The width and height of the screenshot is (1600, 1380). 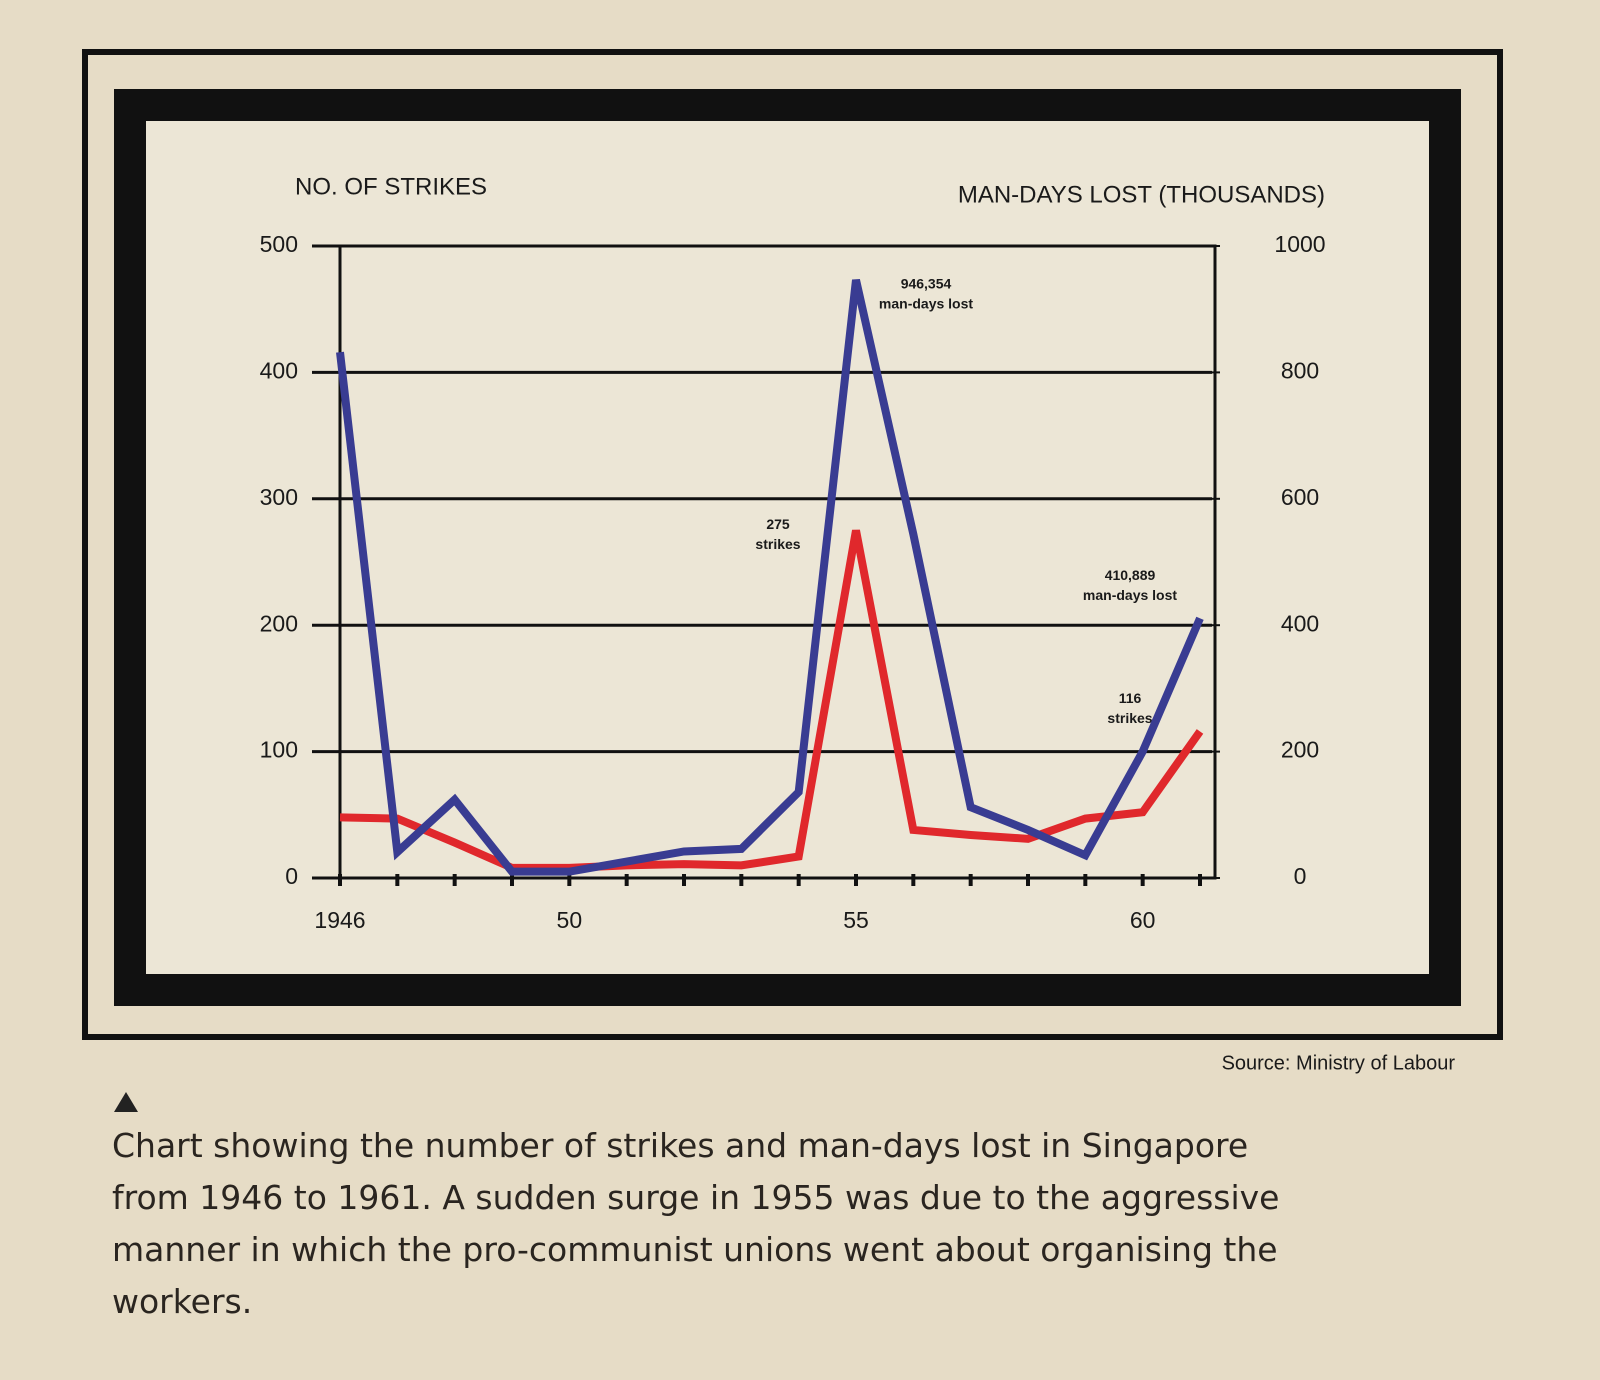 I want to click on y-tick-label: 300, so click(x=279, y=497).